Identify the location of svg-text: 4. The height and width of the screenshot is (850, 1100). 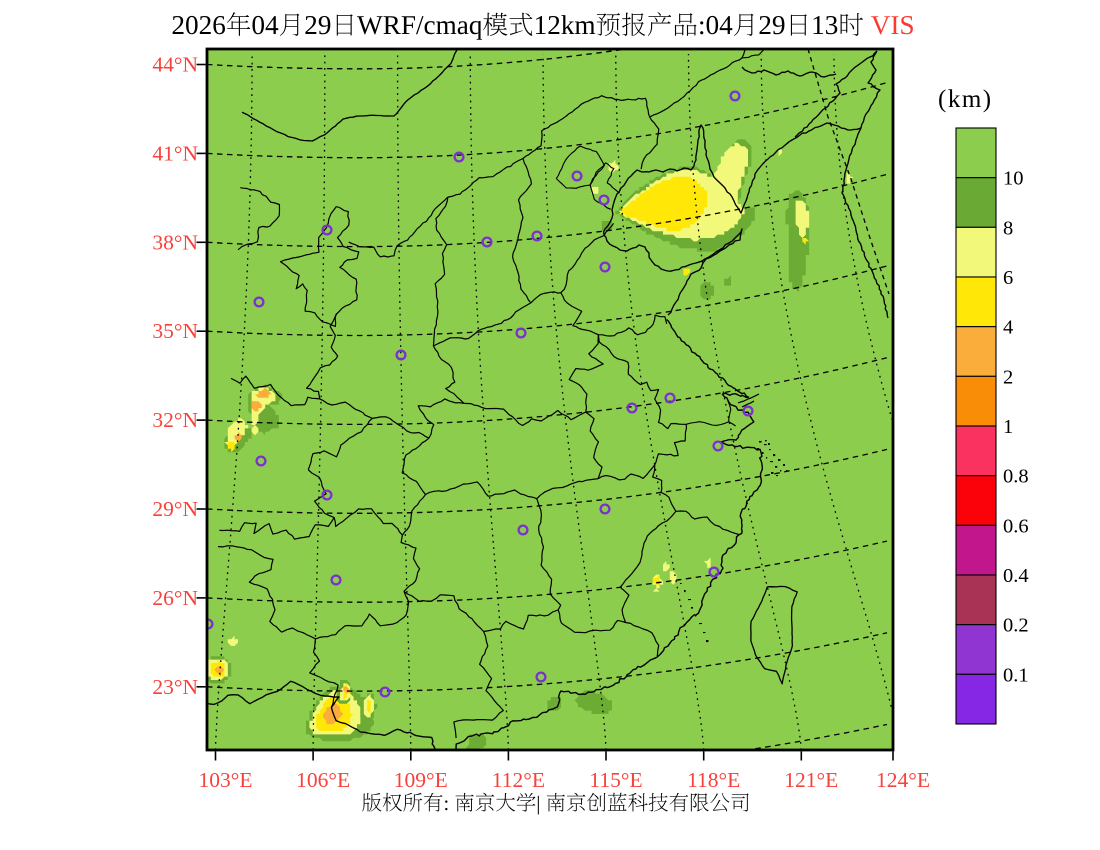
(1008, 328).